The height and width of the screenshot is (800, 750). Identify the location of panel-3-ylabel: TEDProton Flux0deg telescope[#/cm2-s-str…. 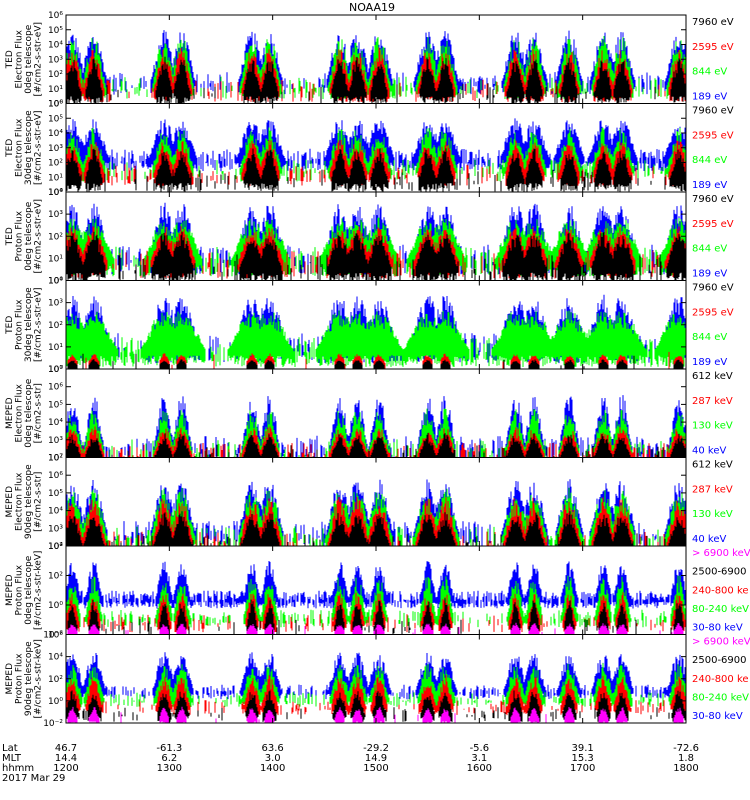
(24, 236).